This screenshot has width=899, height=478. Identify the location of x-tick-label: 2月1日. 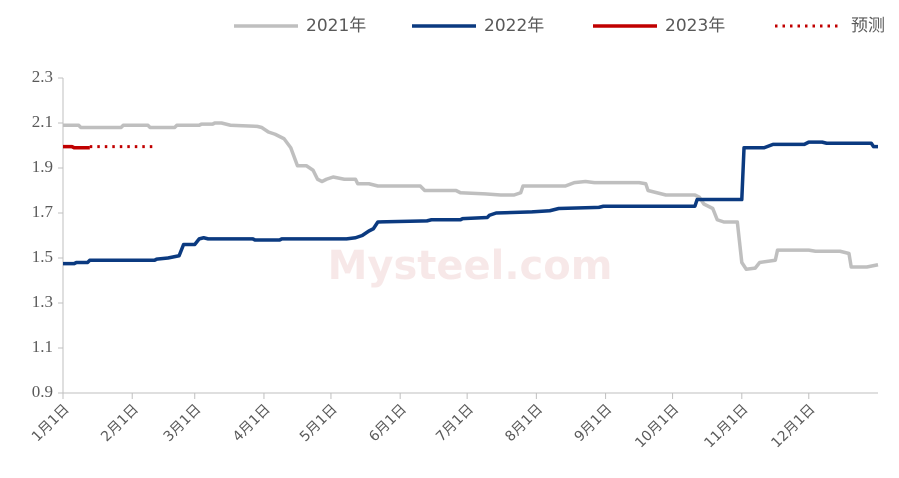
(120, 423).